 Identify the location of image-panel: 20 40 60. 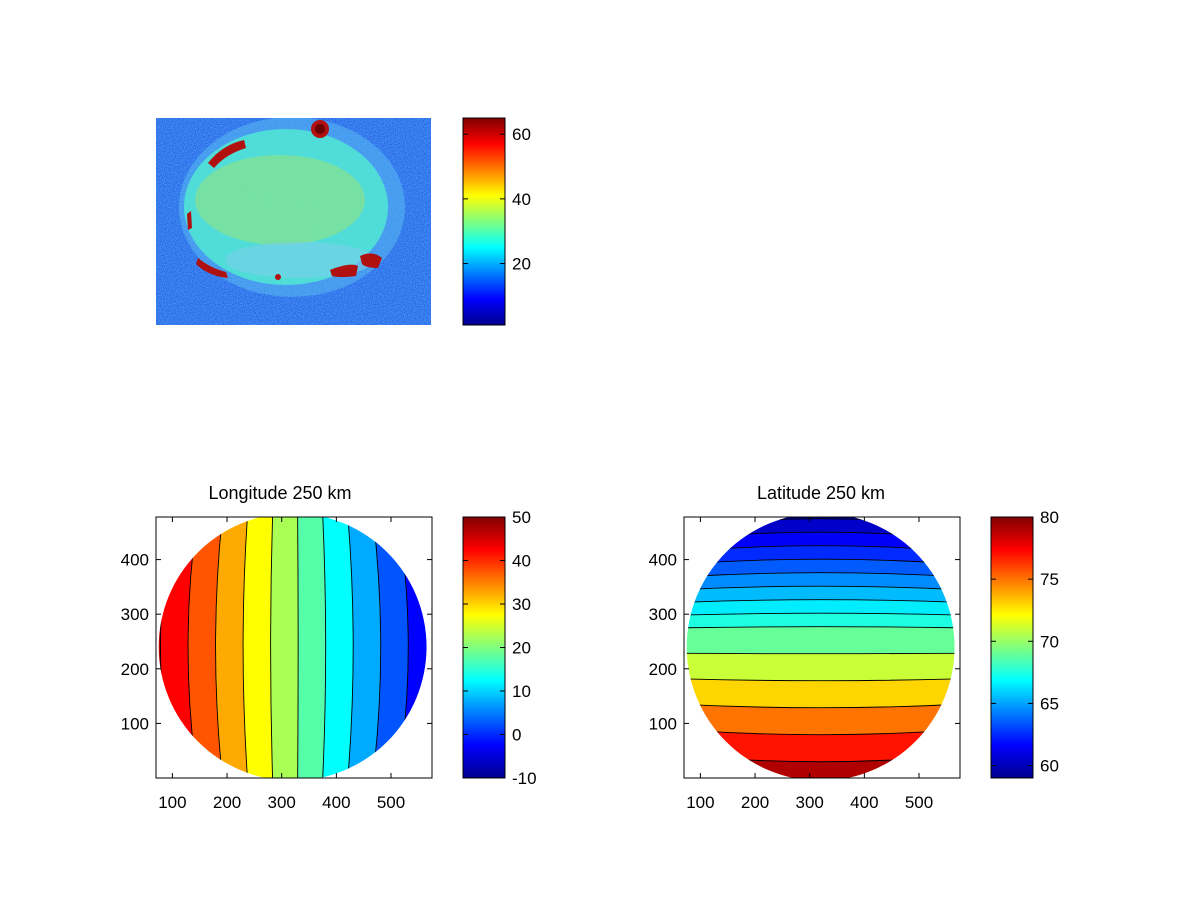
(343, 221).